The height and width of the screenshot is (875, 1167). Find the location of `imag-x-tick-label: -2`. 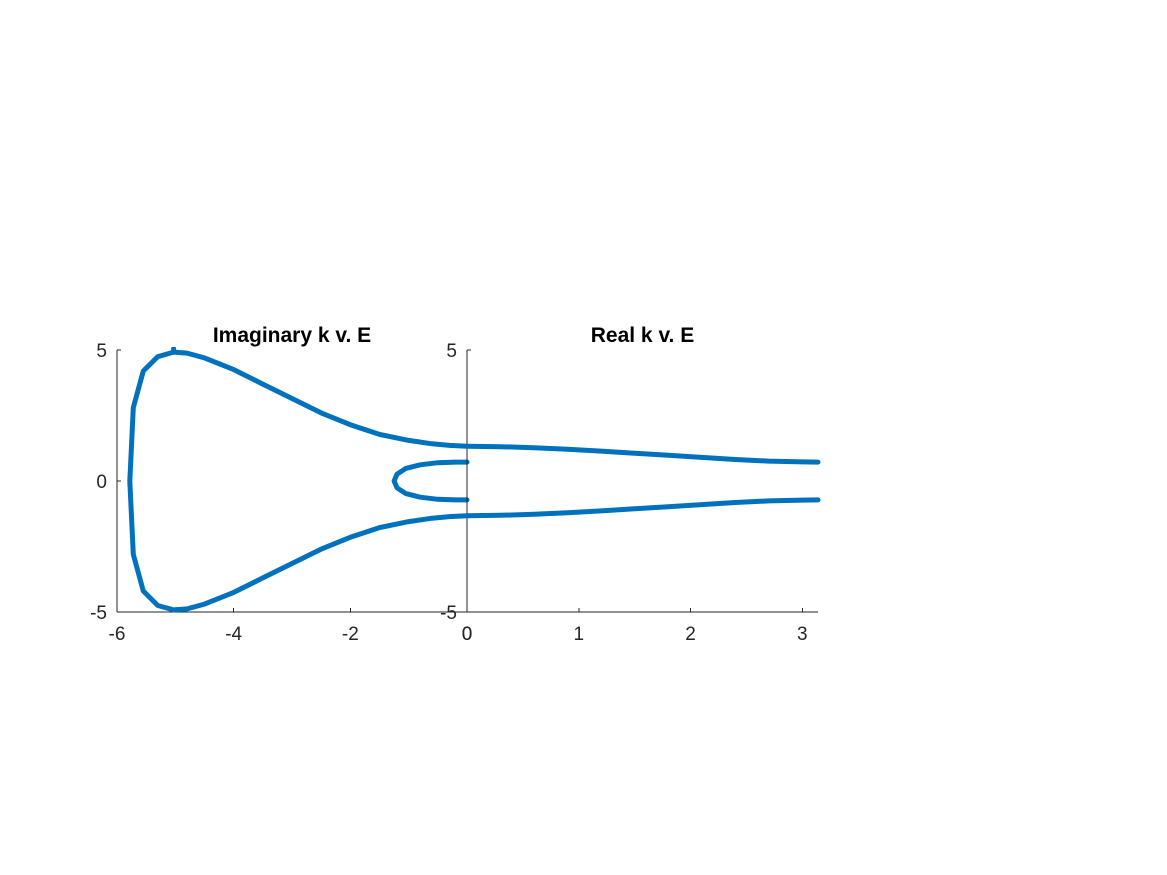

imag-x-tick-label: -2 is located at coordinates (350, 634).